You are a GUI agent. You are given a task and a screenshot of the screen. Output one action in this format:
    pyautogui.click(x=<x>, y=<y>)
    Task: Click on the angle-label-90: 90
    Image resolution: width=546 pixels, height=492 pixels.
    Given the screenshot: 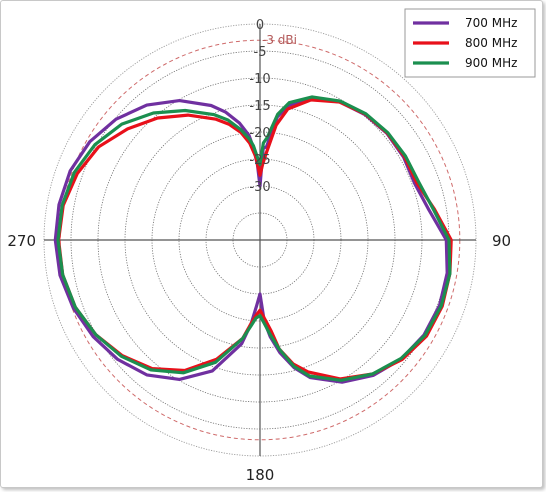 What is the action you would take?
    pyautogui.click(x=501, y=241)
    